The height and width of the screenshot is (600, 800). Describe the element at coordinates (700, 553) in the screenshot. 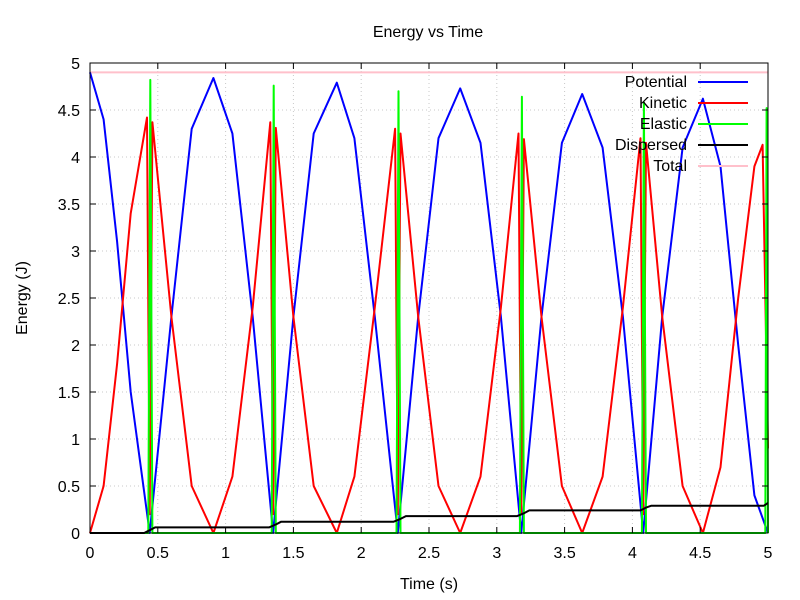

I see `x-tick-label: 4.5` at that location.